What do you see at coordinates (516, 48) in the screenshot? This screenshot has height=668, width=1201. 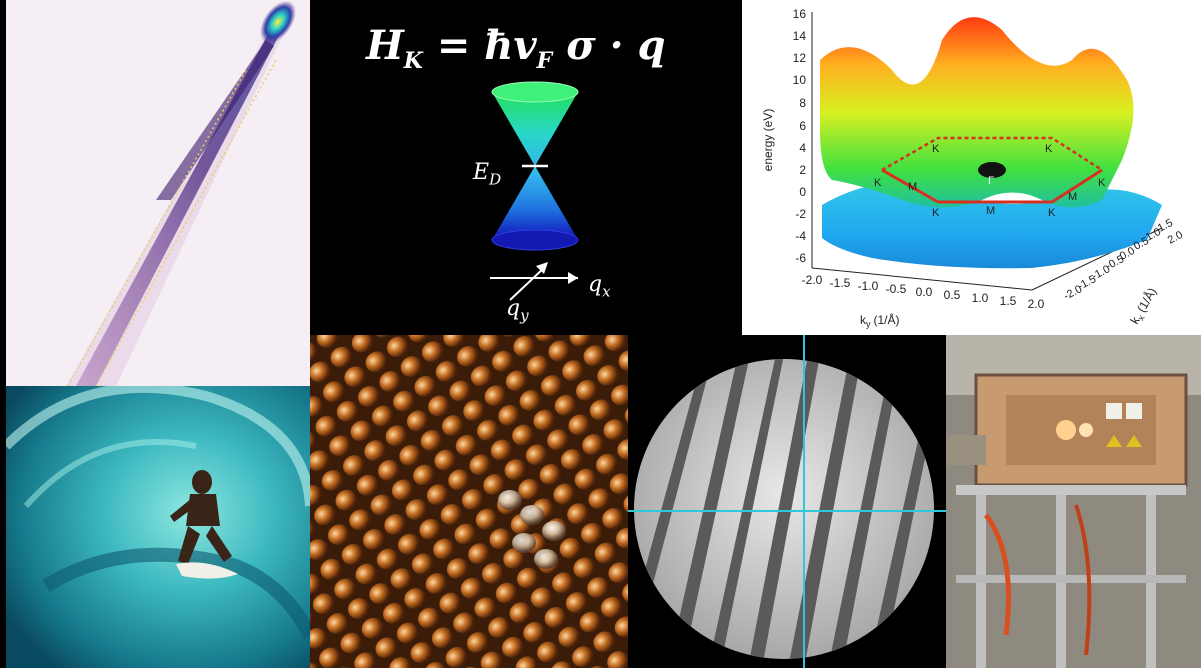 I see `hamiltonian-equation: HK = ħvF σ · q` at bounding box center [516, 48].